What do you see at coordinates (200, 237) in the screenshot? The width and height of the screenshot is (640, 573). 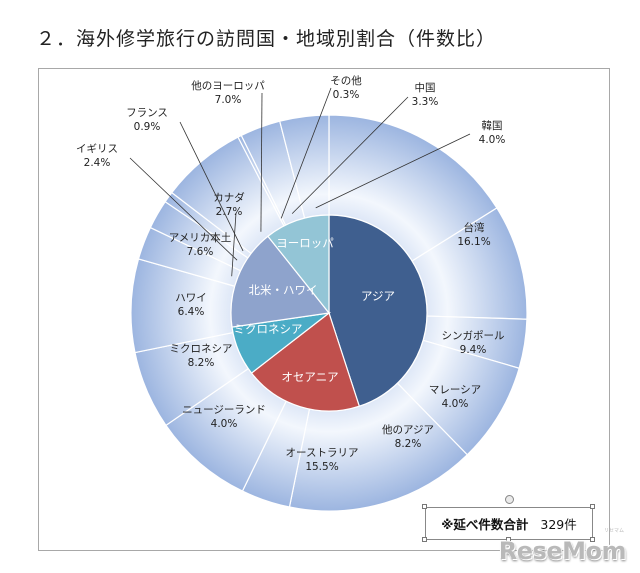 I see `outer-label-name-8: アメリカ本土` at bounding box center [200, 237].